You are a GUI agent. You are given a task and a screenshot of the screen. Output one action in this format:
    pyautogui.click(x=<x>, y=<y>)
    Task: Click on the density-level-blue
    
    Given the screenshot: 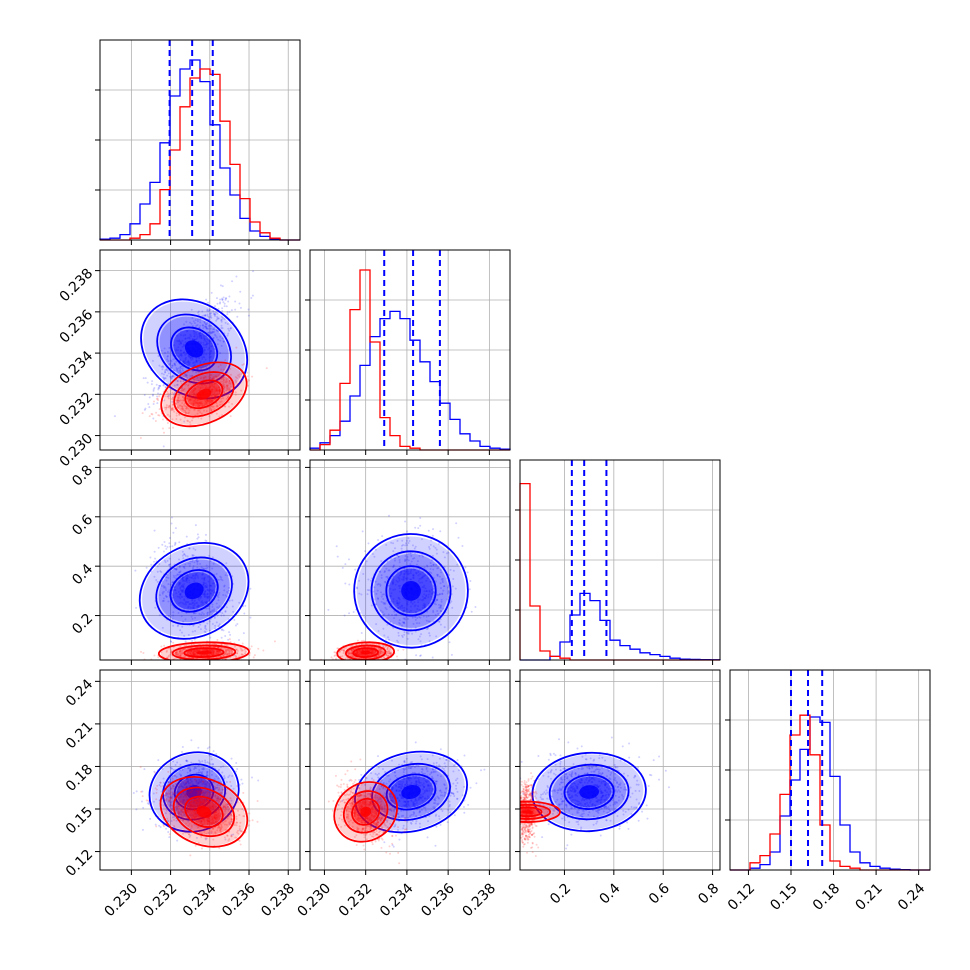 What is the action you would take?
    pyautogui.click(x=194, y=349)
    